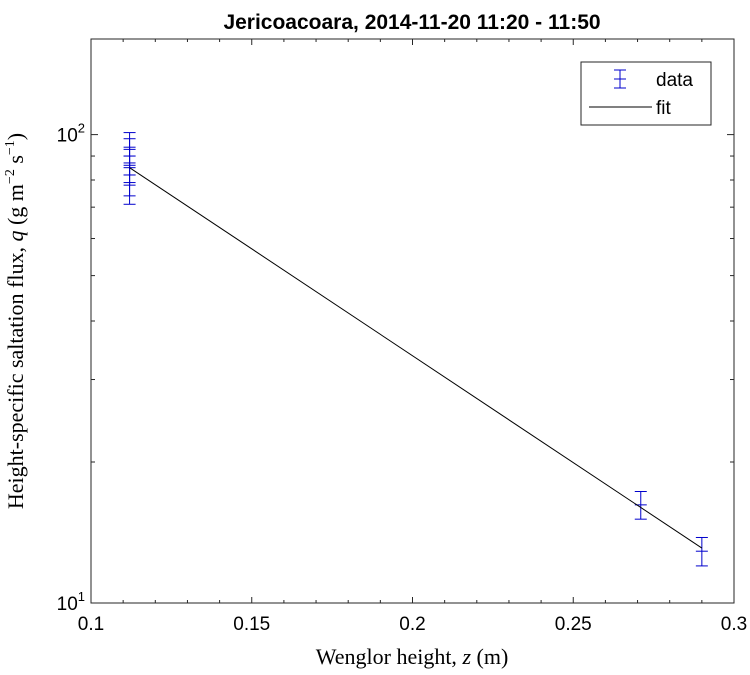 The image size is (750, 675). What do you see at coordinates (411, 22) in the screenshot?
I see `chart-title: Jericoacoara, 2014-11-20 11:20 - 11:50` at bounding box center [411, 22].